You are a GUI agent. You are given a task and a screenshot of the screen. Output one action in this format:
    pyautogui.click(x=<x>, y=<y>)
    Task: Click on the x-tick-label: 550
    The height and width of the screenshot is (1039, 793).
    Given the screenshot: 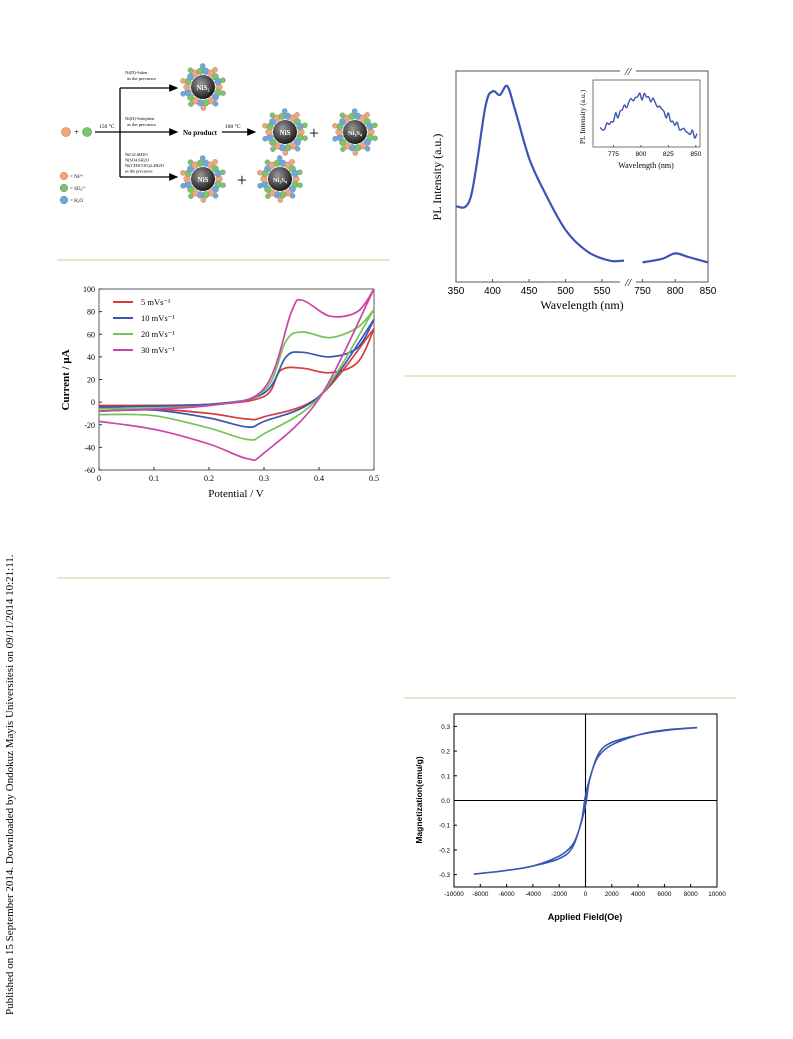 What is the action you would take?
    pyautogui.click(x=602, y=291)
    